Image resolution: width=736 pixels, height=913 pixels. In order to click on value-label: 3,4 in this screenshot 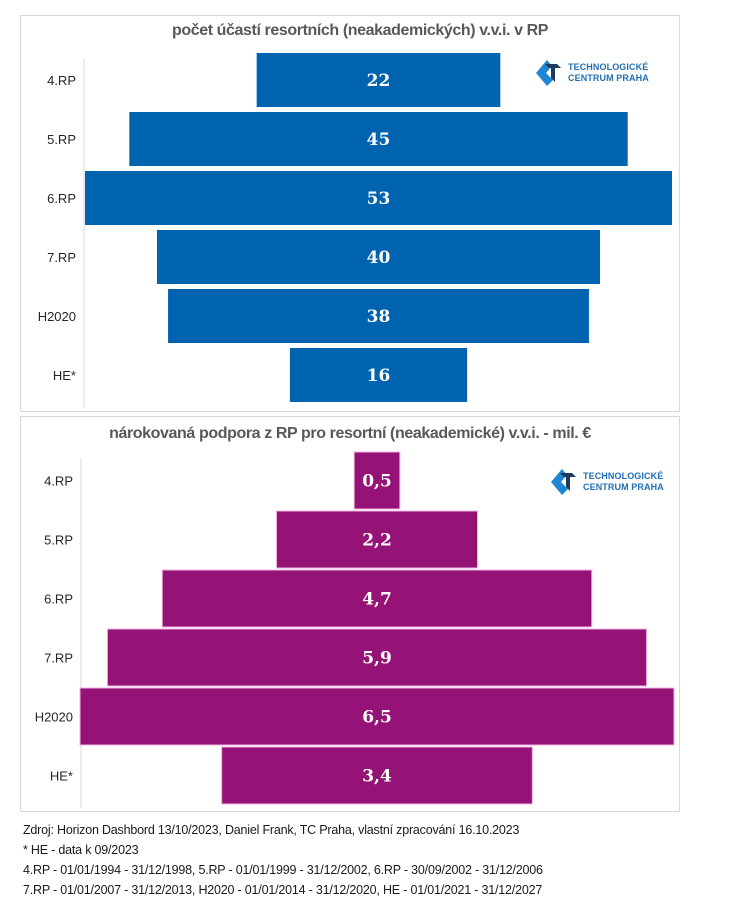, I will do `click(377, 777)`.